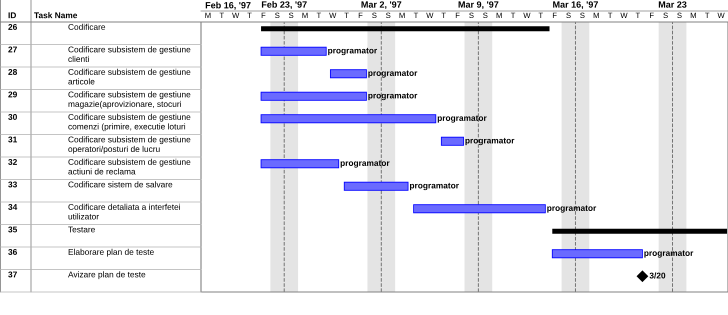 The width and height of the screenshot is (728, 315). What do you see at coordinates (12, 49) in the screenshot?
I see `text: 27` at bounding box center [12, 49].